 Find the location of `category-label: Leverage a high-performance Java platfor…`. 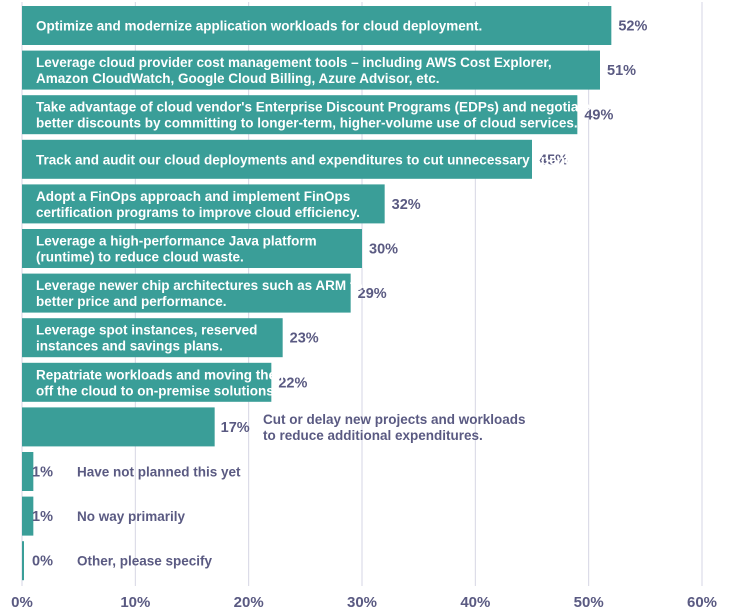

category-label: Leverage a high-performance Java platfor… is located at coordinates (176, 241).